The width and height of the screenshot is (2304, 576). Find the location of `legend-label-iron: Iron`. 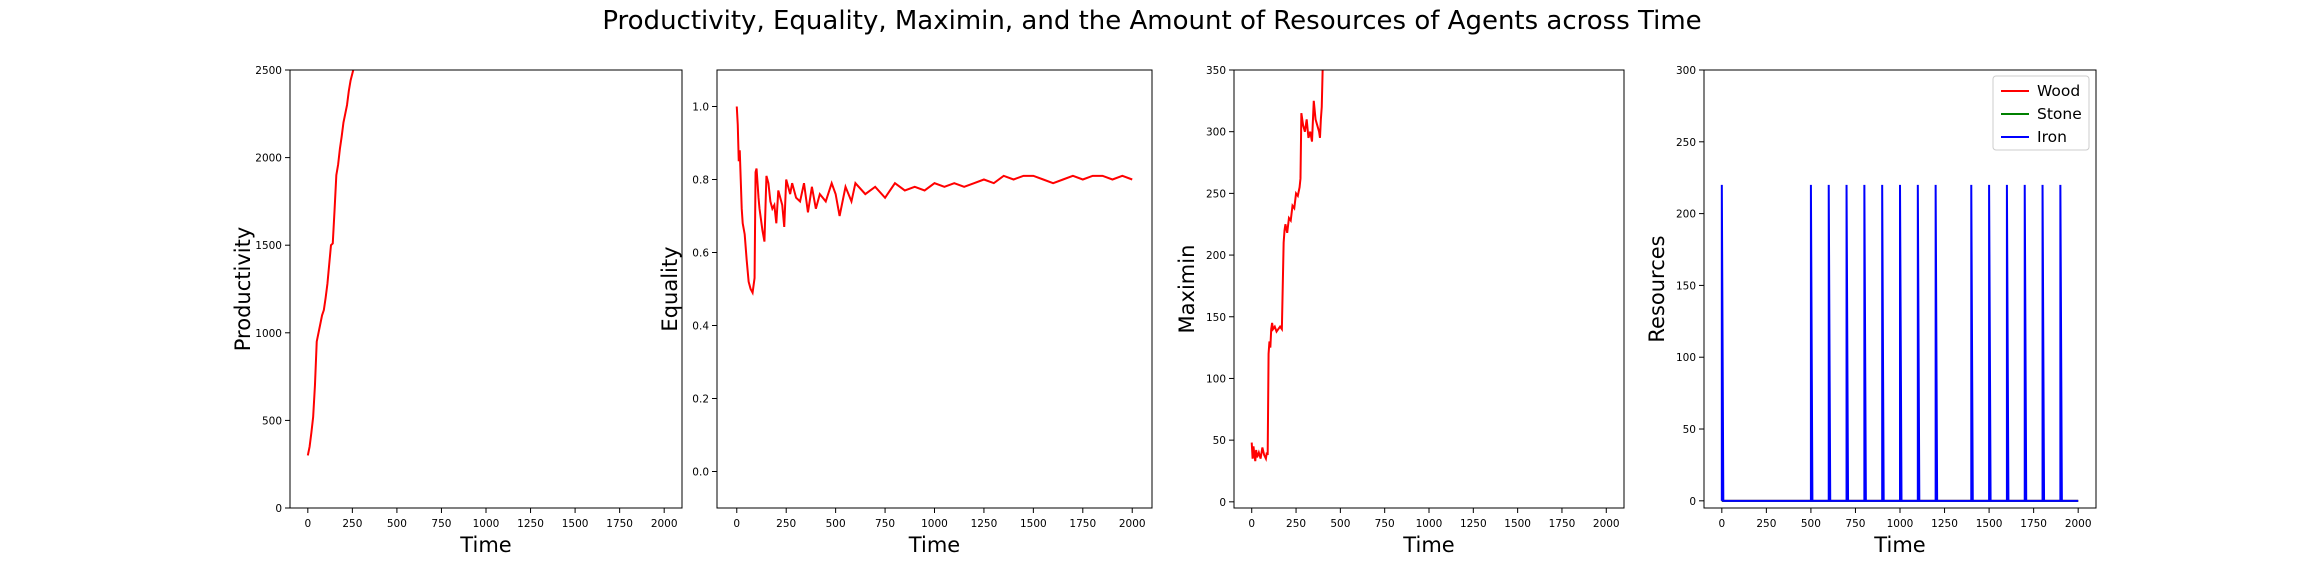

legend-label-iron: Iron is located at coordinates (2052, 137).